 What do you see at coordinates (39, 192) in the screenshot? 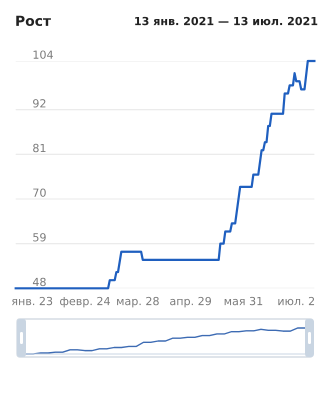
I see `y-tick-label: 70` at bounding box center [39, 192].